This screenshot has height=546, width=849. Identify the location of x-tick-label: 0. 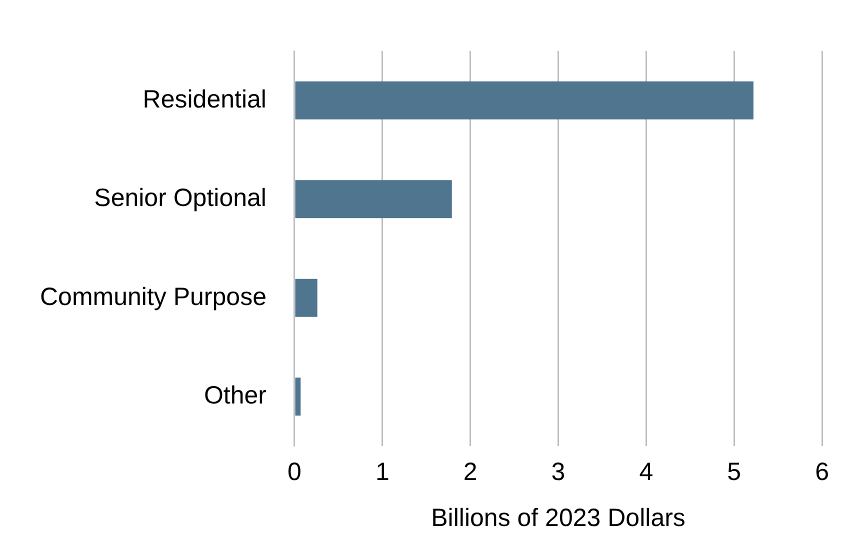
(295, 472).